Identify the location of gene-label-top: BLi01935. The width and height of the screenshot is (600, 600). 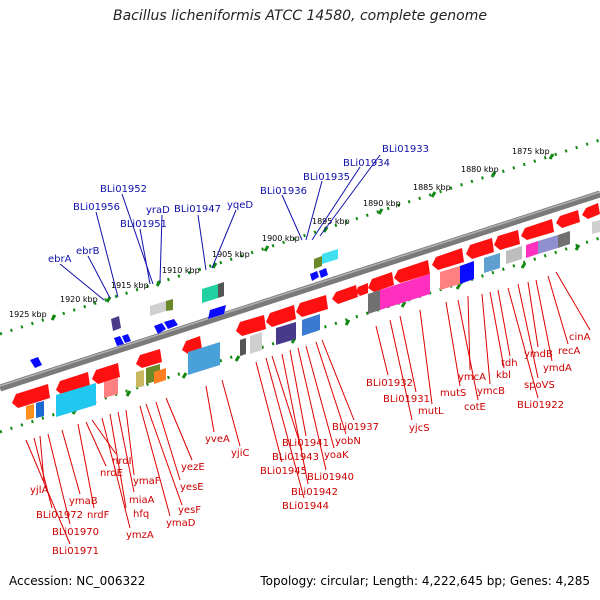
(326, 177).